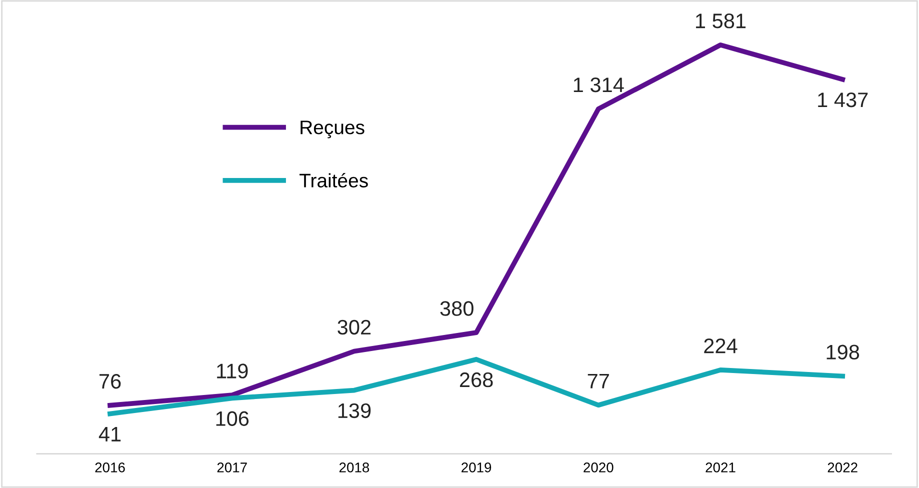 The width and height of the screenshot is (919, 488). I want to click on x-tick-label: 2020, so click(599, 467).